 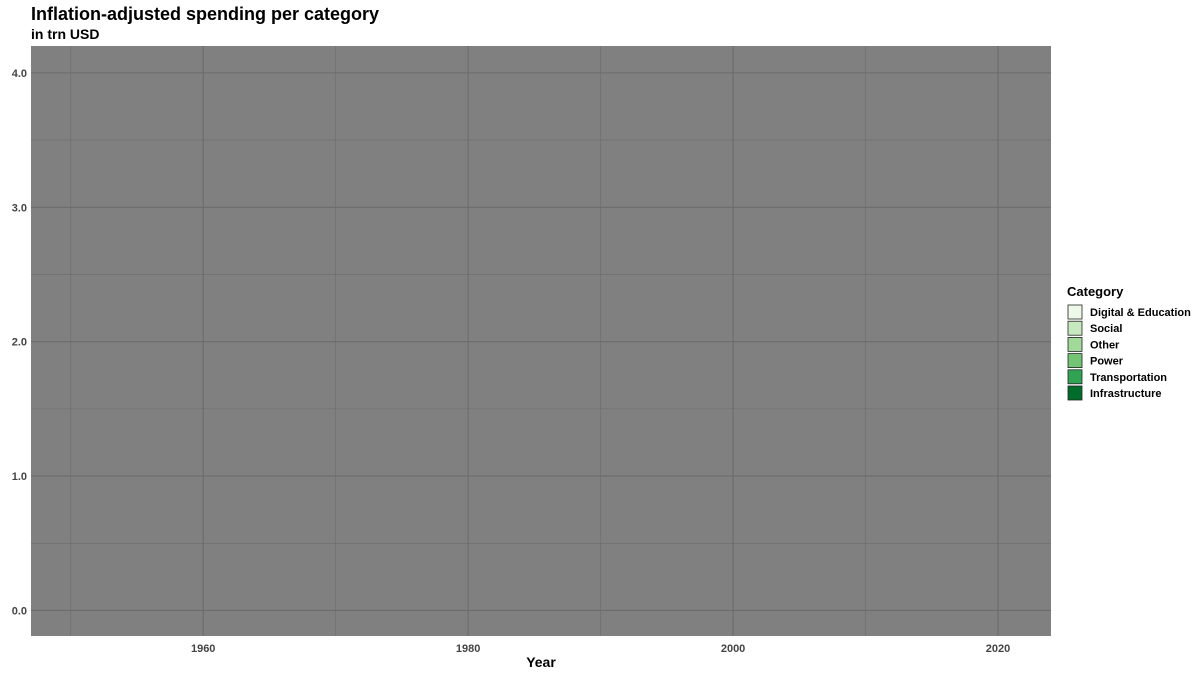 I want to click on y-axis-ticks: 0.0 1.0 2.0 3.0 4.0, so click(x=19, y=343).